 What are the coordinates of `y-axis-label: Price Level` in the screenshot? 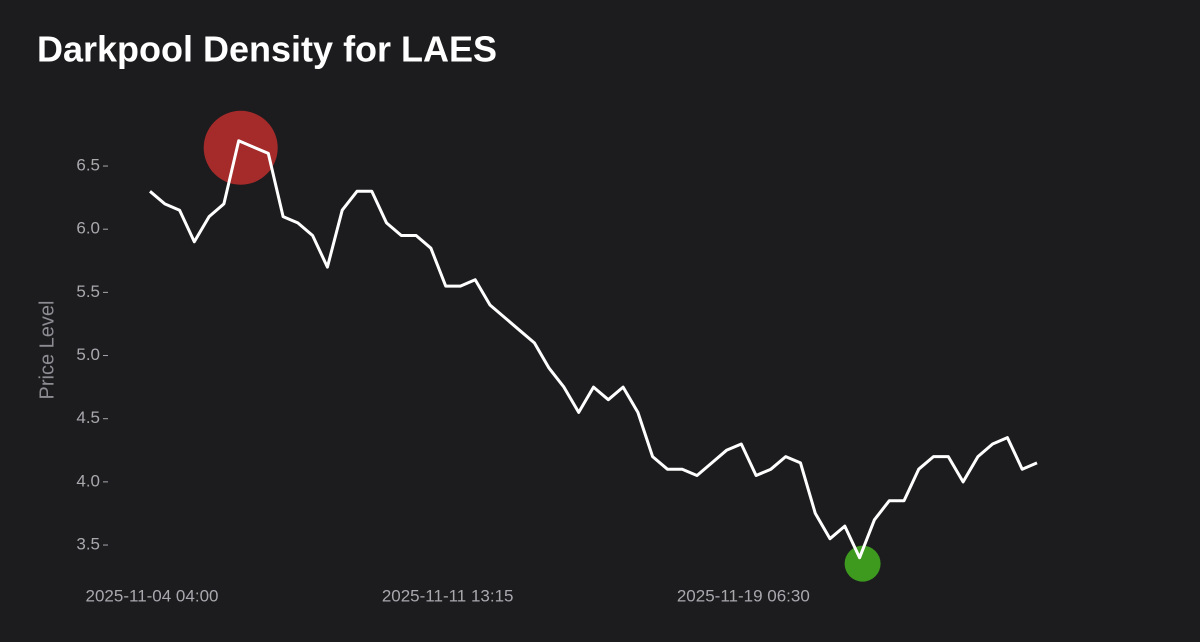 It's located at (47, 350).